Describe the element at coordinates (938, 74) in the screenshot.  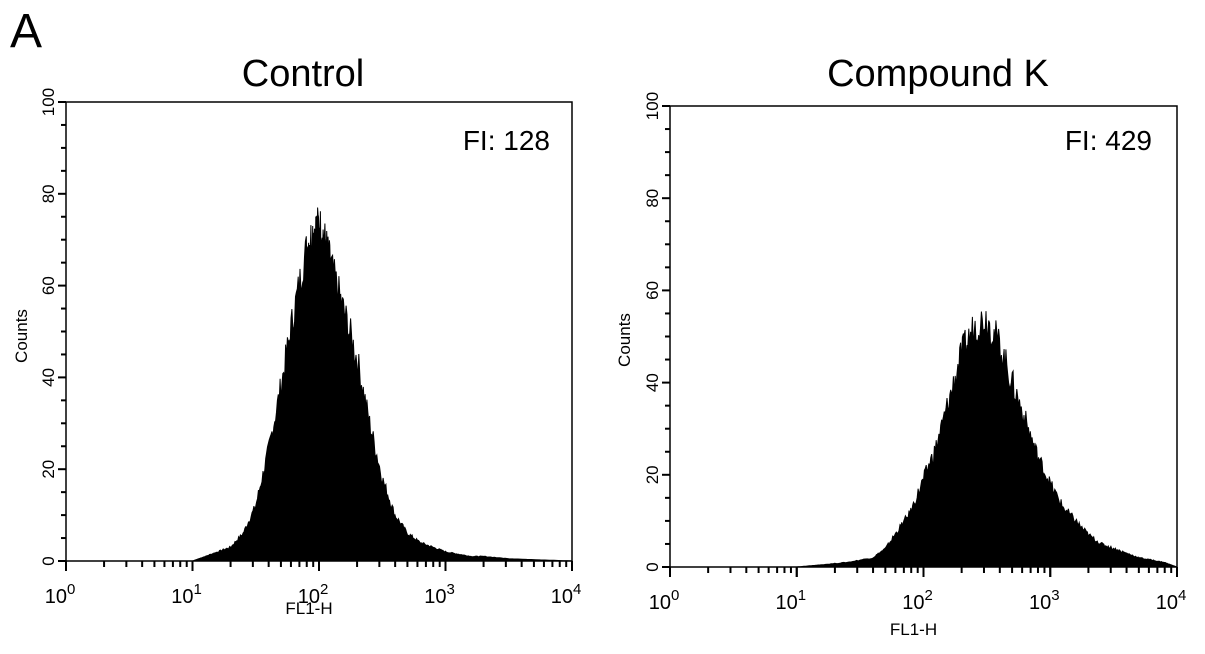
I see `chart-title: Compound K` at that location.